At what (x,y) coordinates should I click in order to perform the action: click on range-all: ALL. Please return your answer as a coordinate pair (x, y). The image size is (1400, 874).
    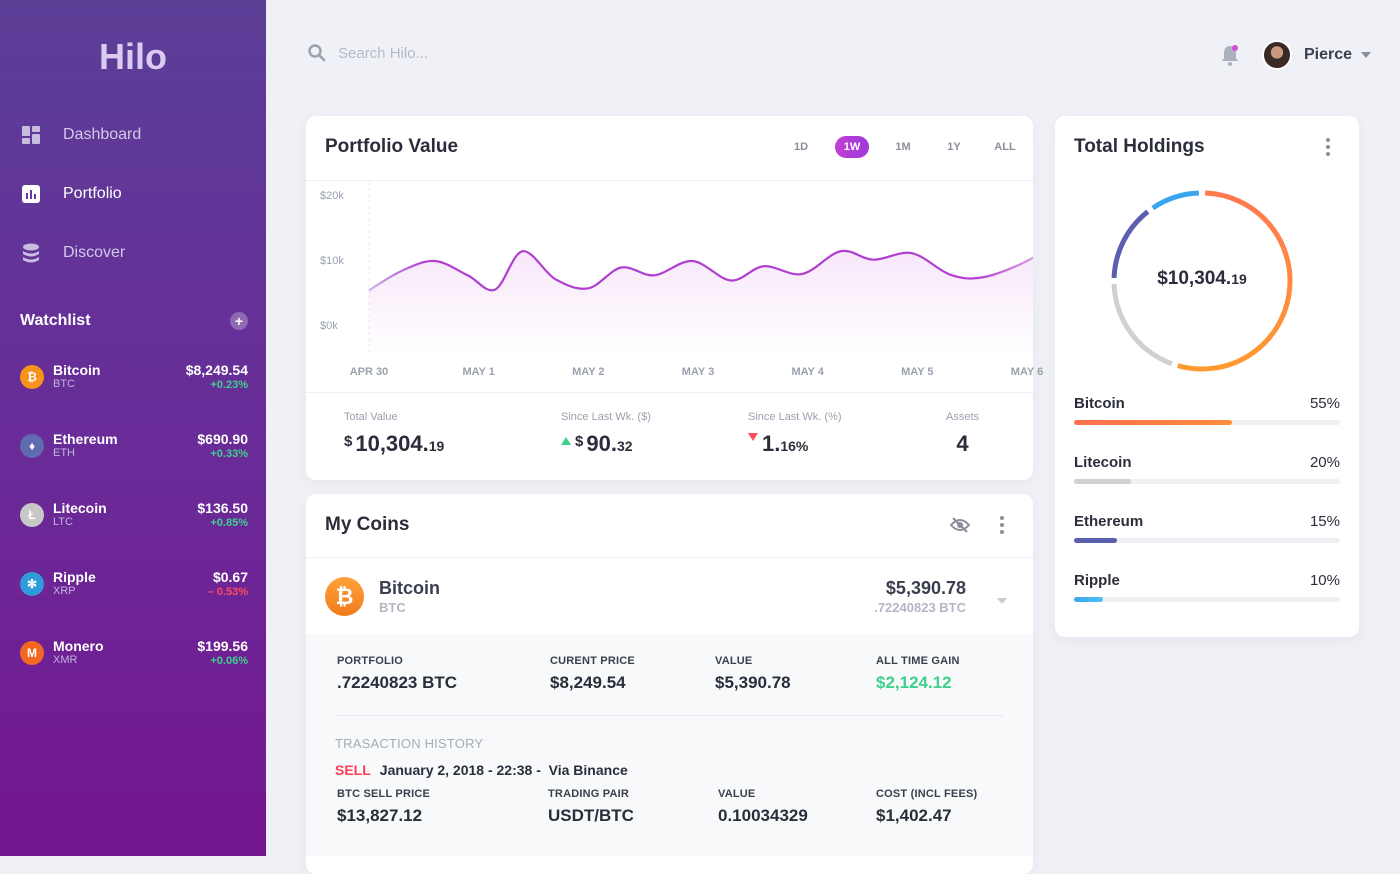
    Looking at the image, I should click on (1005, 147).